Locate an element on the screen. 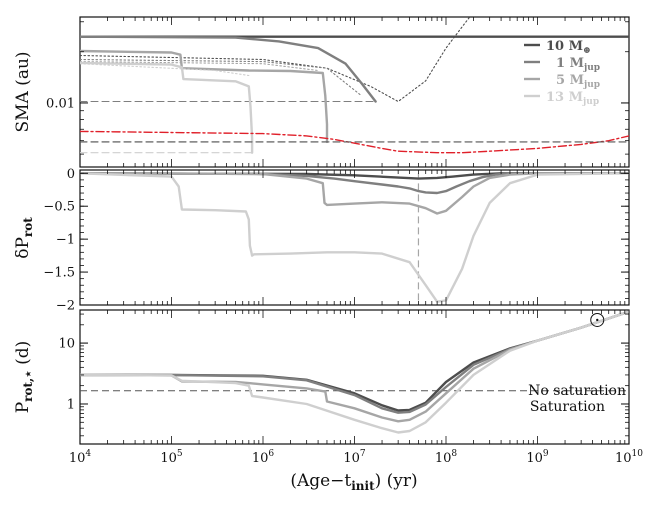 The height and width of the screenshot is (505, 654). legend-text-5-mjup: 5 M is located at coordinates (570, 80).